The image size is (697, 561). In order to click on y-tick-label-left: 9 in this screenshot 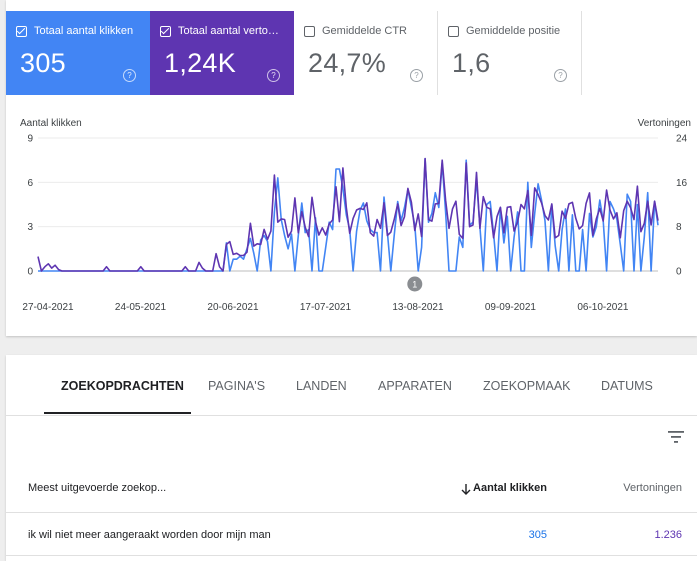, I will do `click(30, 139)`.